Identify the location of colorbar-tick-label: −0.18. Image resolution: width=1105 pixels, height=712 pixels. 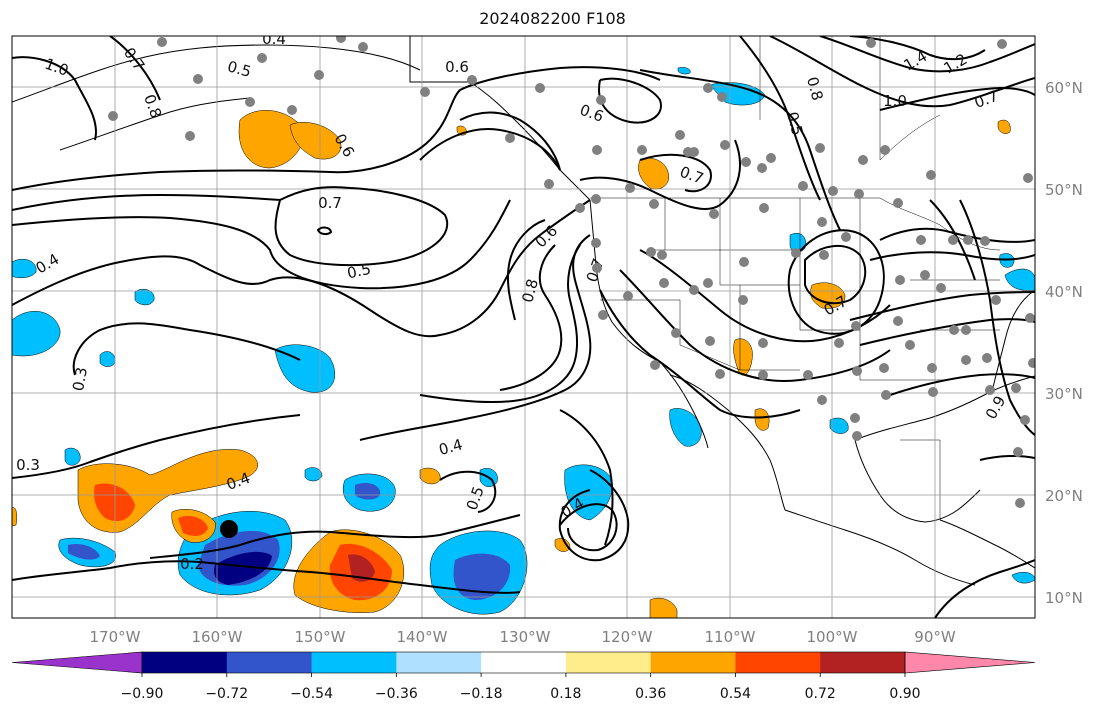
(481, 694).